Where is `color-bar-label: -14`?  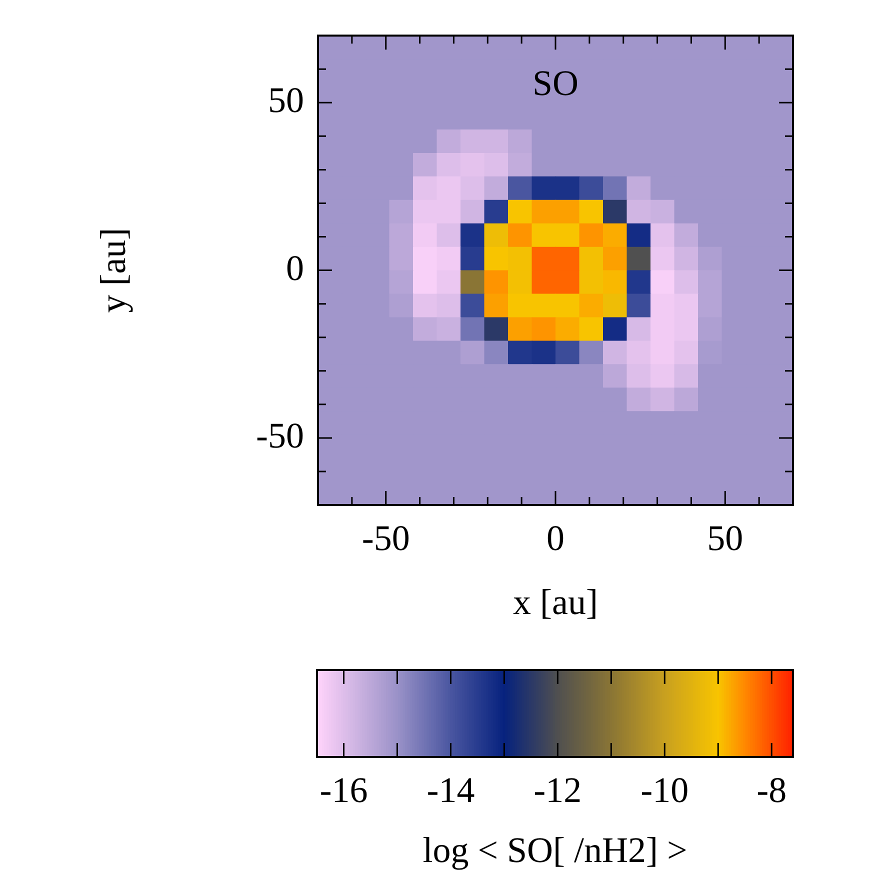 color-bar-label: -14 is located at coordinates (450, 790).